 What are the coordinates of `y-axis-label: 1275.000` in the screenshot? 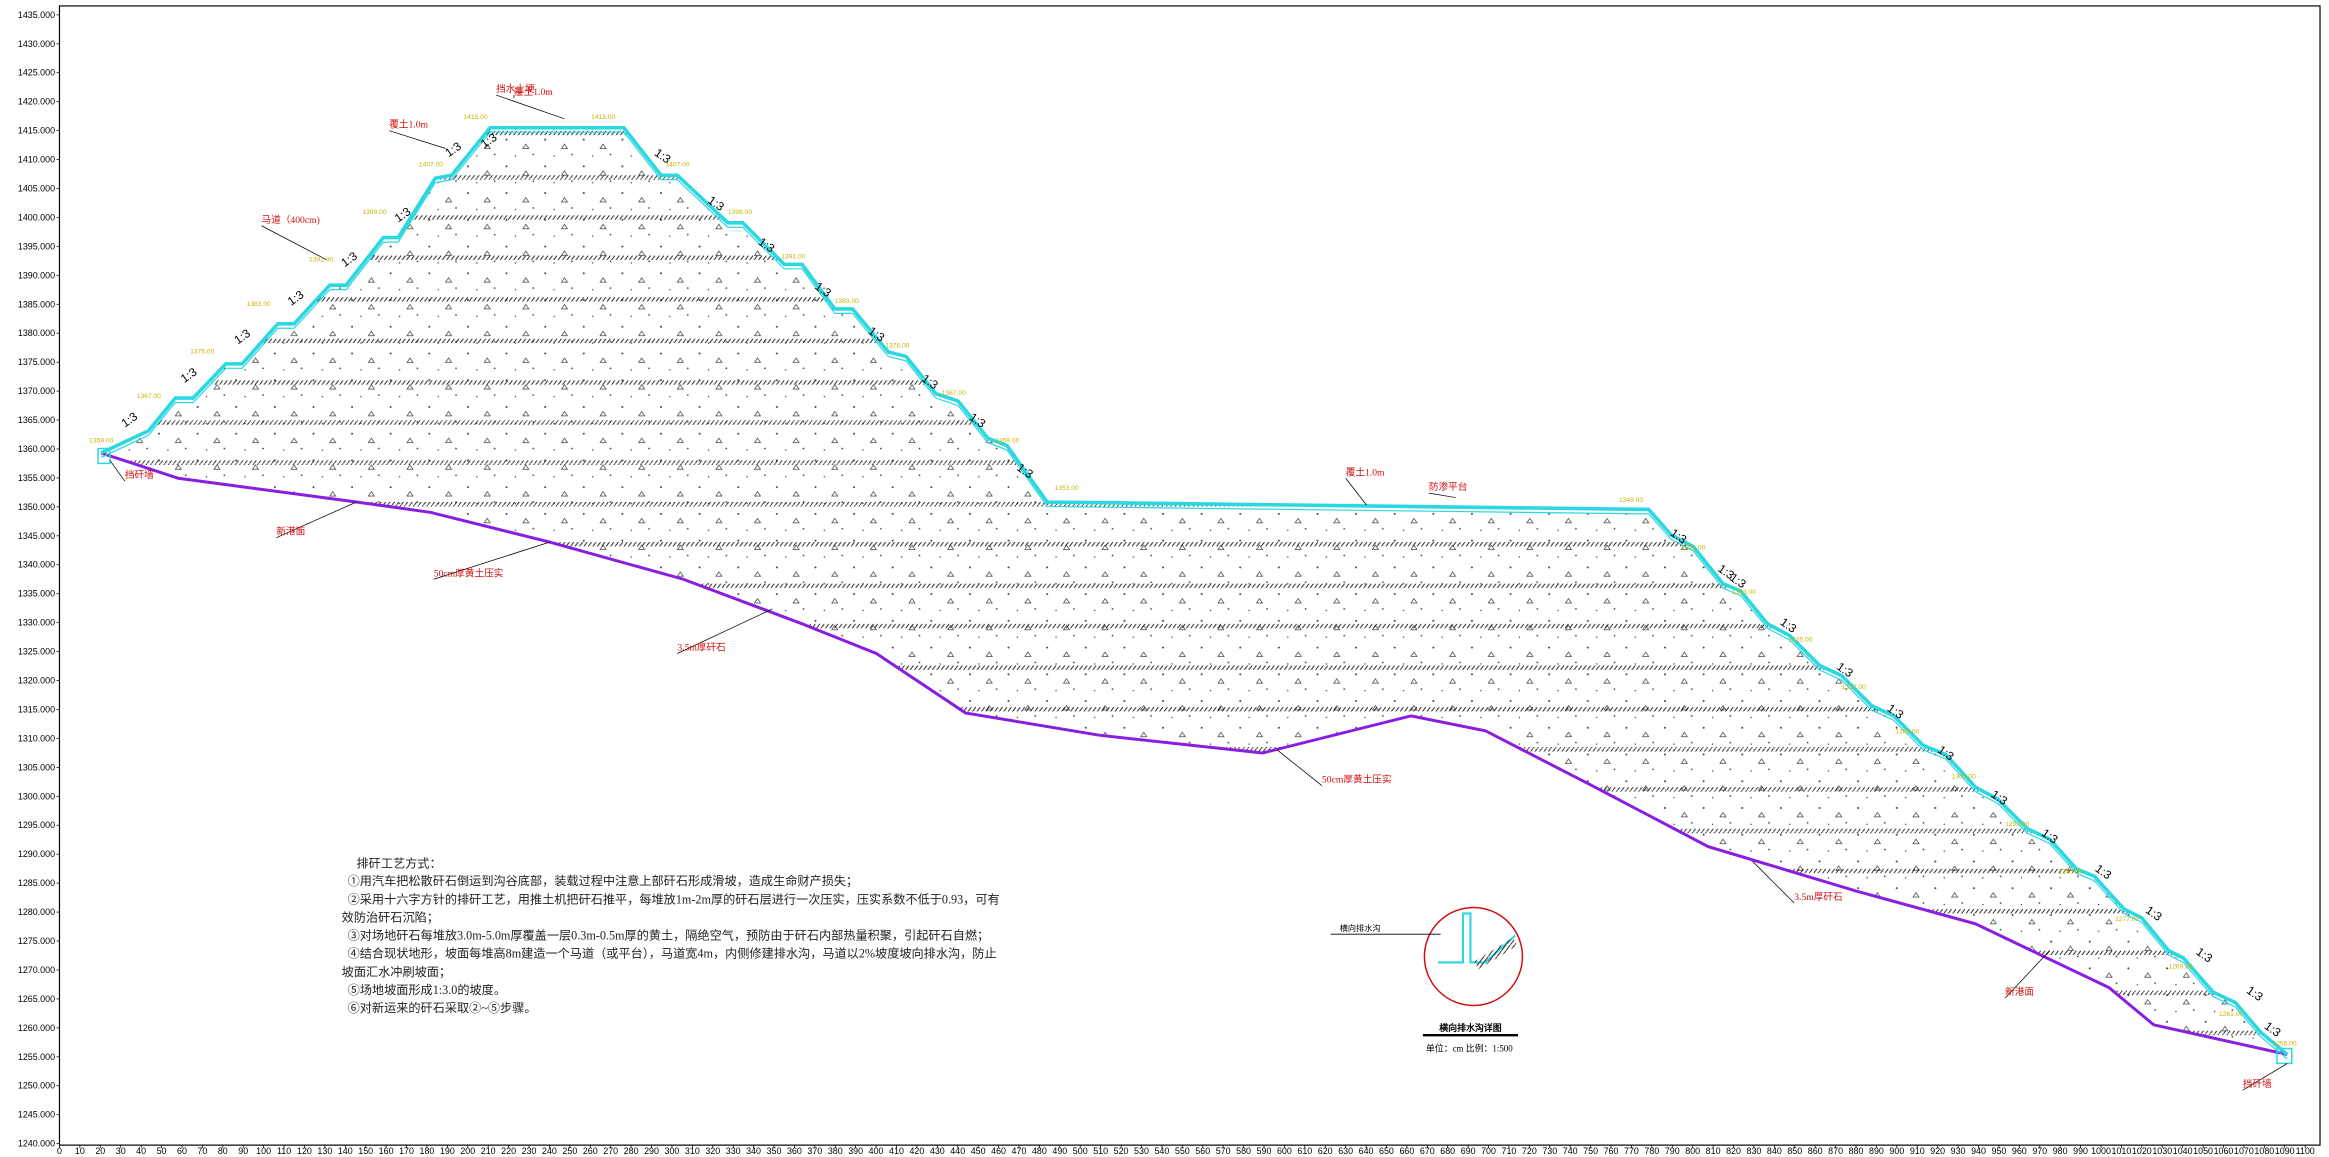 It's located at (36, 941).